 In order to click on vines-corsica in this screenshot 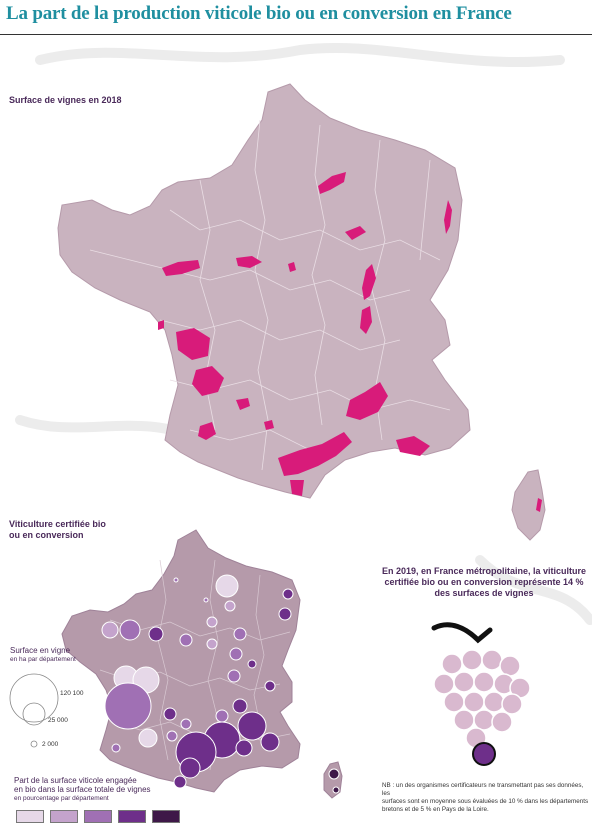, I will do `click(539, 505)`.